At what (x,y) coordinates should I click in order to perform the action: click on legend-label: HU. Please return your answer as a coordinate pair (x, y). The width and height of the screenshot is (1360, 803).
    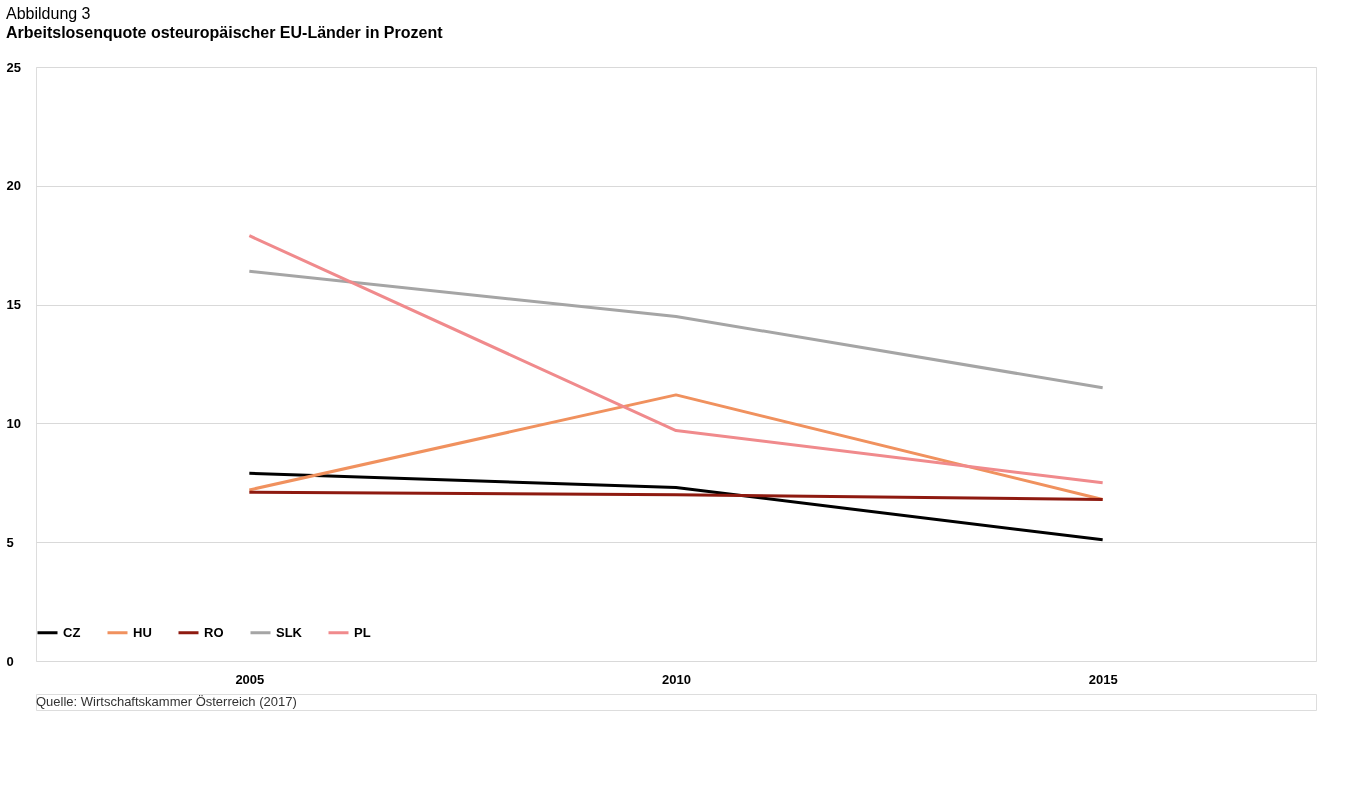
    Looking at the image, I should click on (142, 632).